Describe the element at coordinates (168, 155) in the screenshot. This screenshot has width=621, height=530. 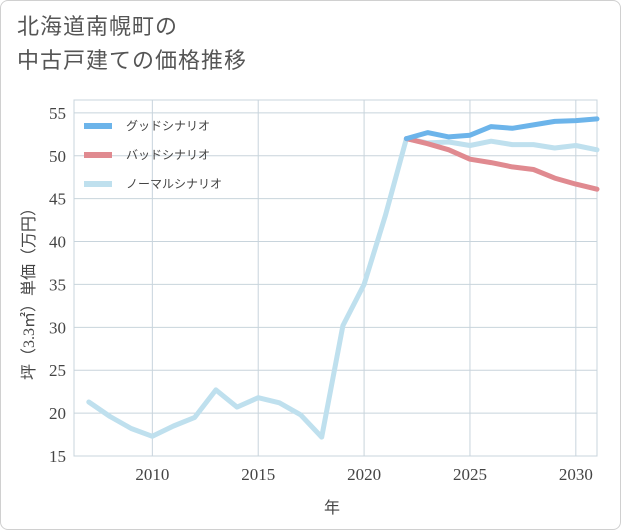
I see `legend-label: バッドシナリオ` at that location.